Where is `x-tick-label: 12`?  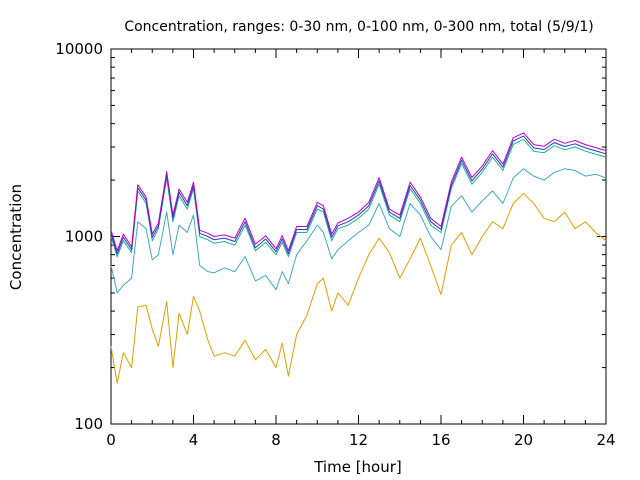 x-tick-label: 12 is located at coordinates (358, 440).